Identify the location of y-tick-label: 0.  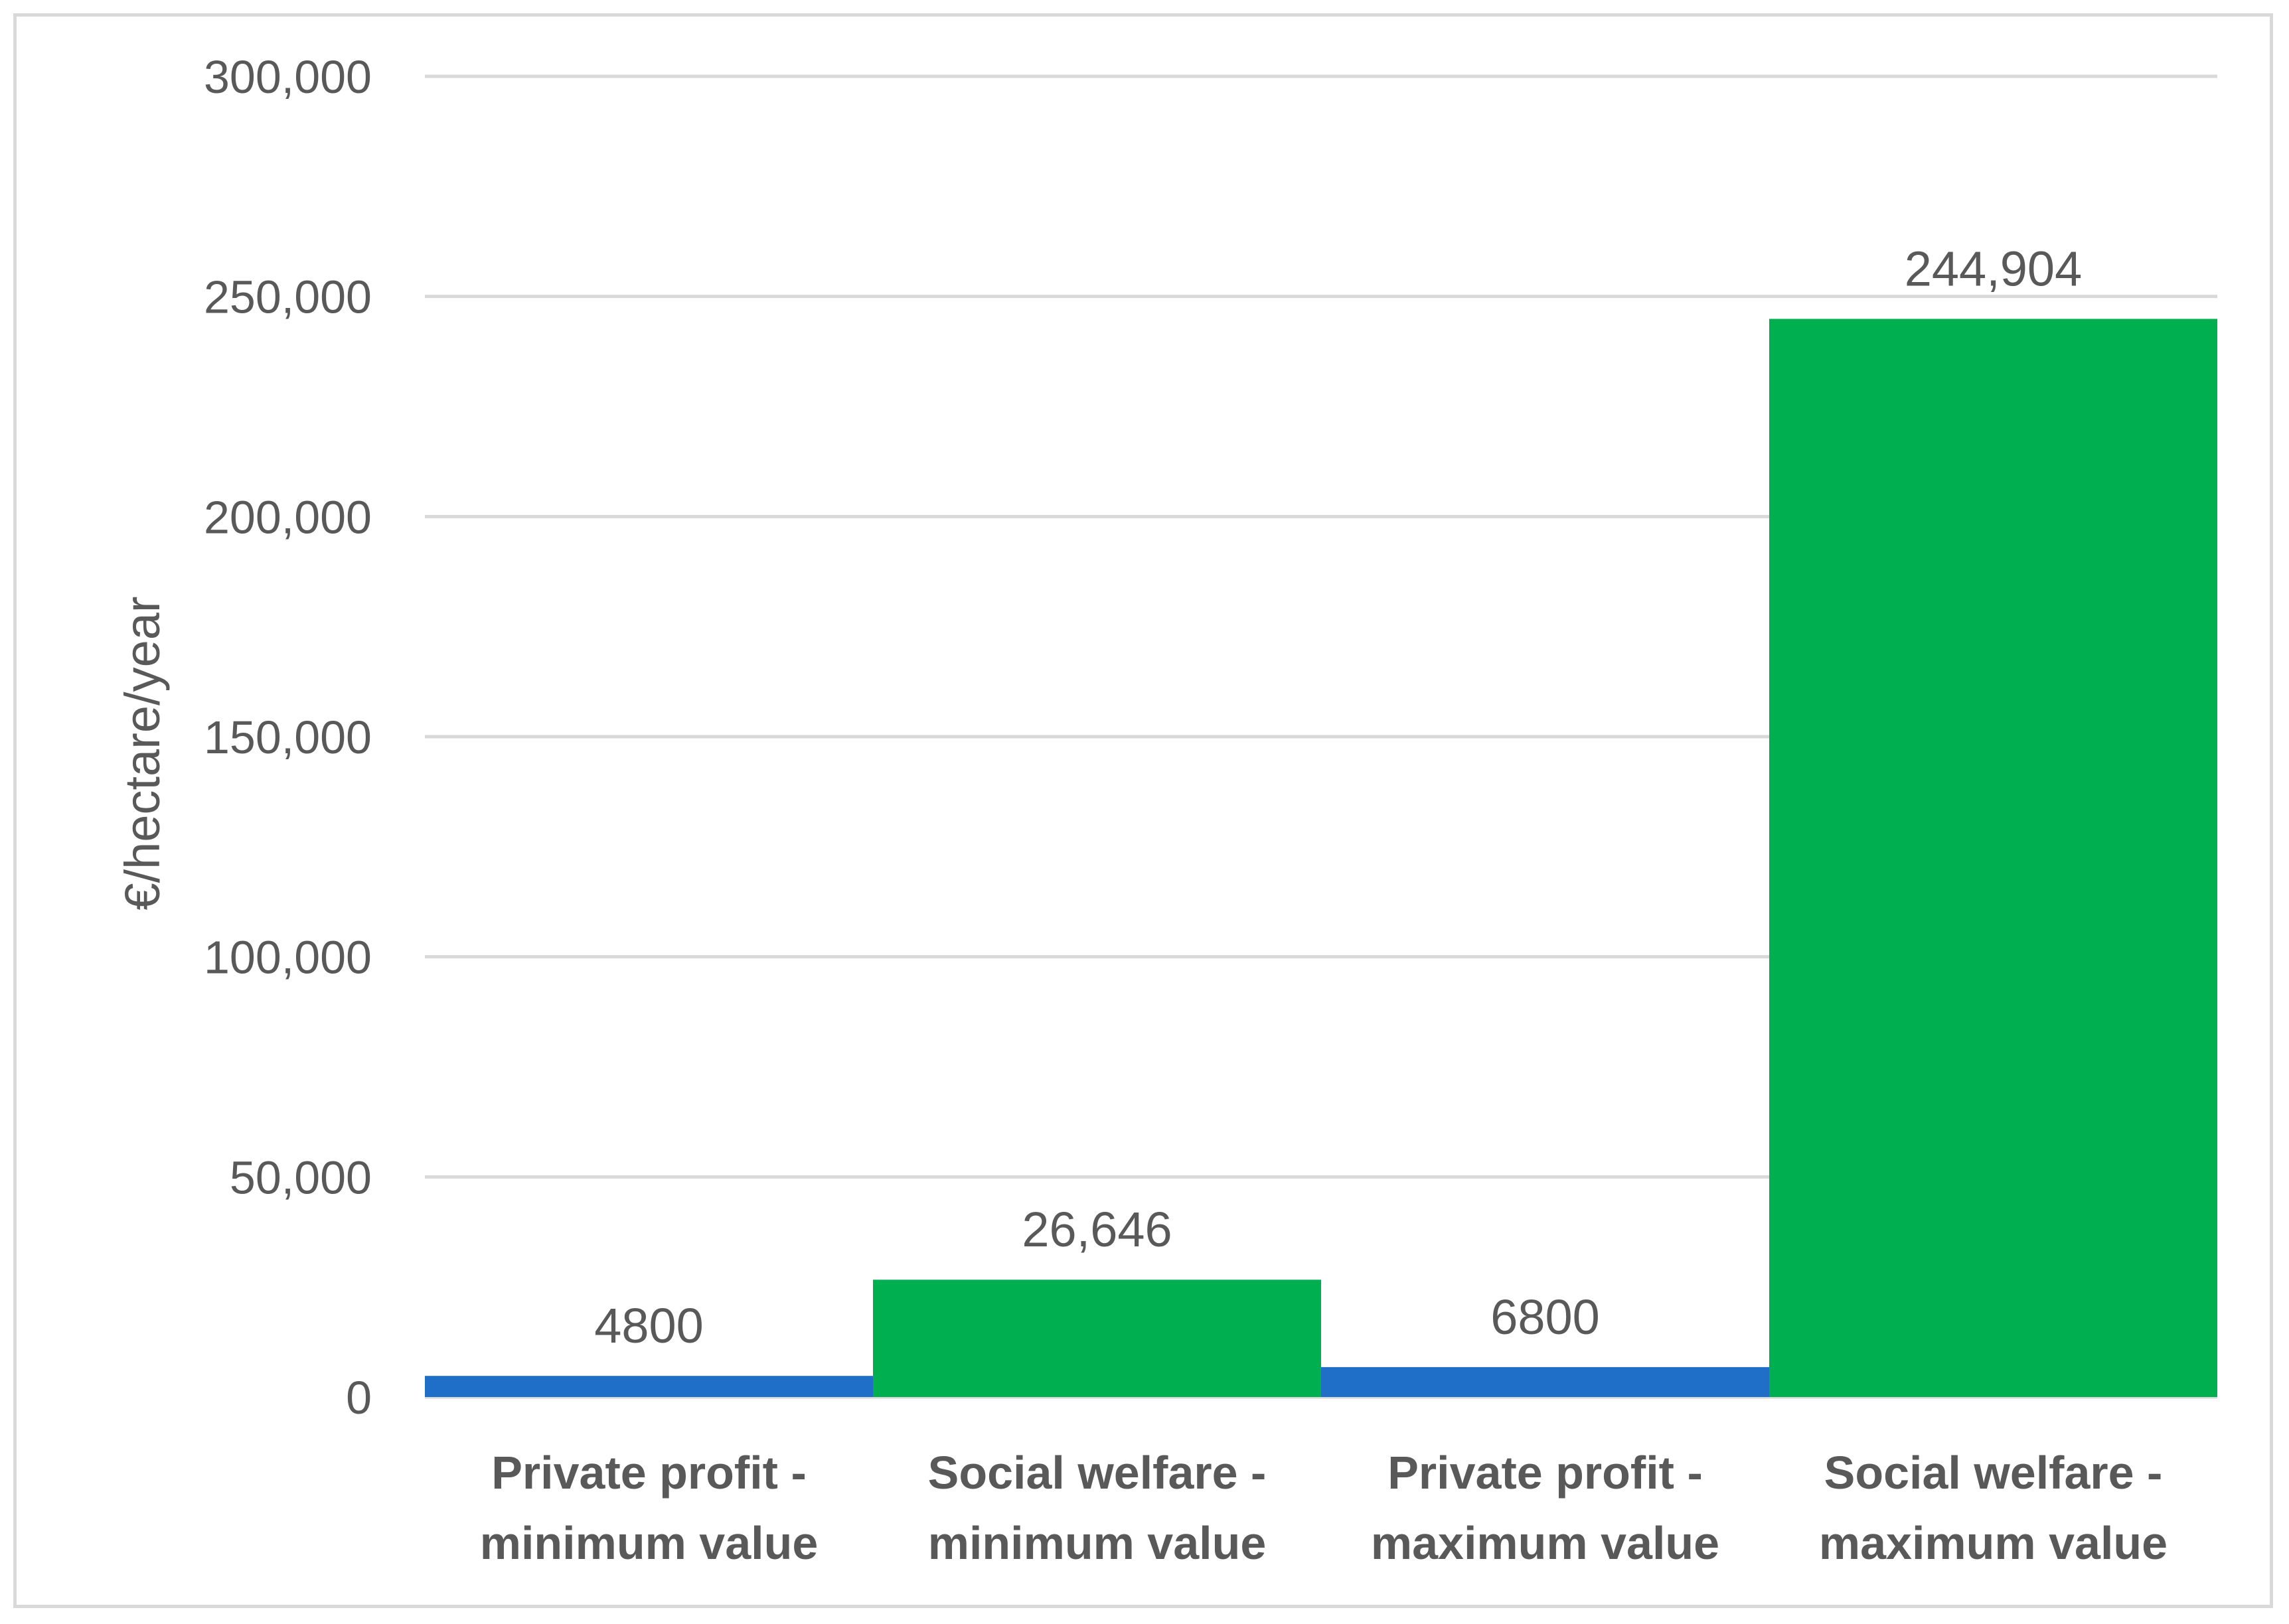
(359, 1398).